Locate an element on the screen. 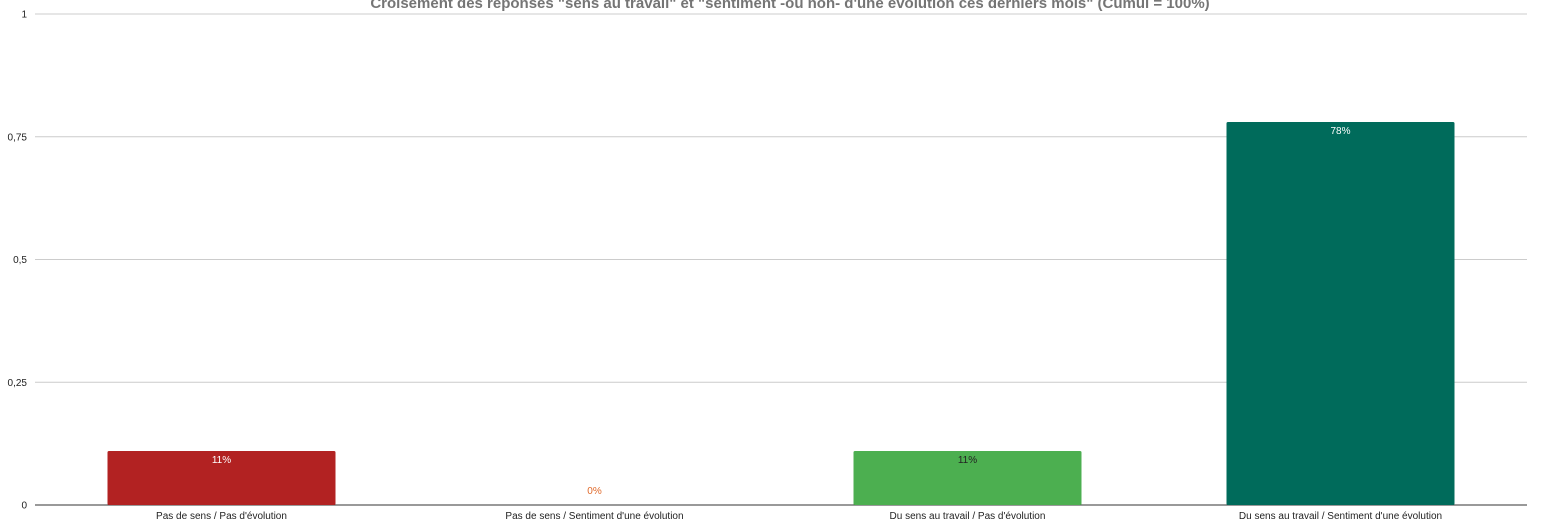 This screenshot has width=1555, height=524. x-tick-label: Pas de sens / Sentiment d'une évolution is located at coordinates (594, 516).